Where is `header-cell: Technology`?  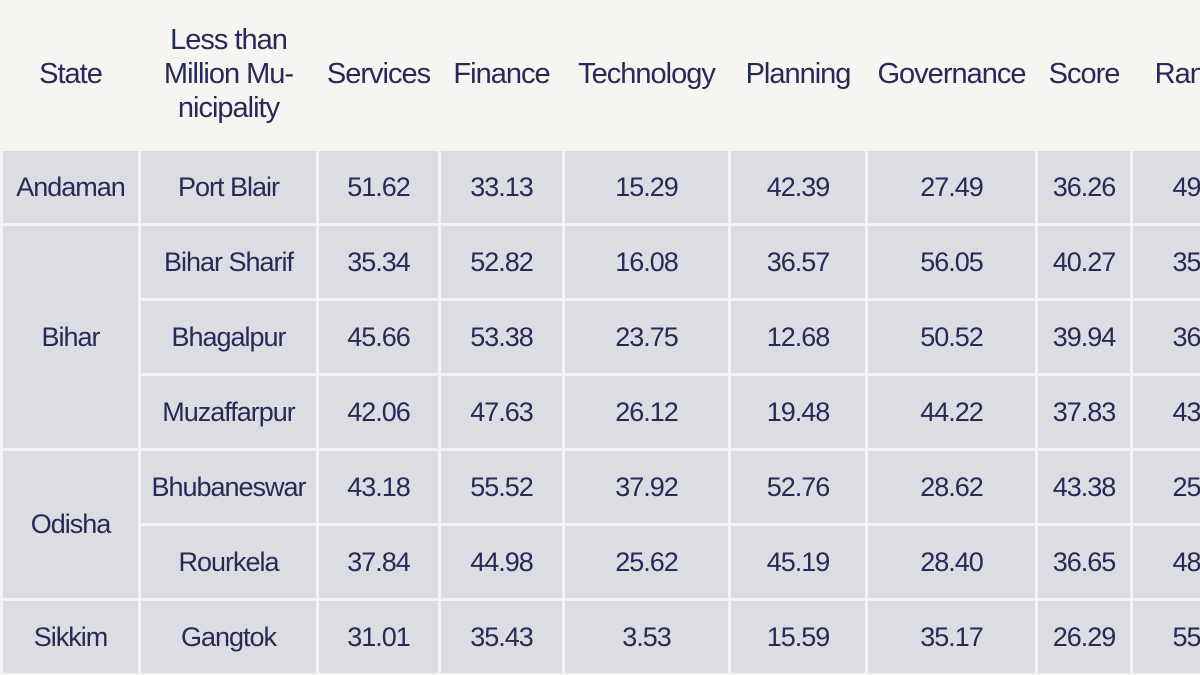 header-cell: Technology is located at coordinates (646, 75).